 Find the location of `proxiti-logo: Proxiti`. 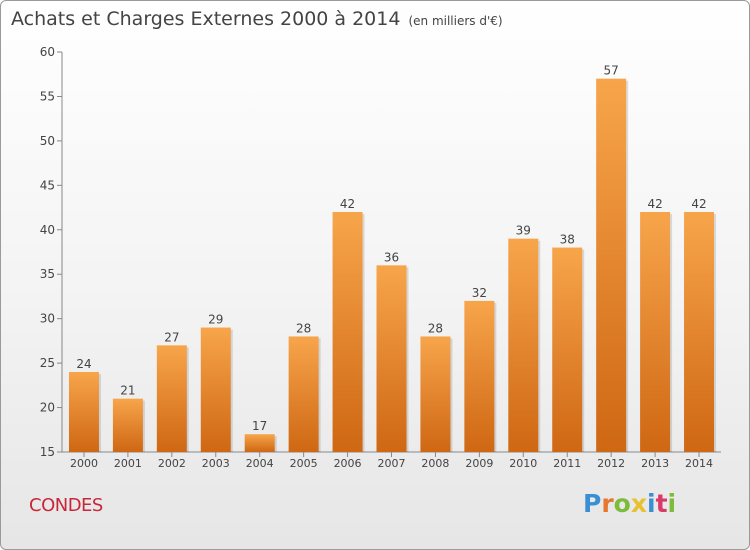

proxiti-logo: Proxiti is located at coordinates (629, 503).